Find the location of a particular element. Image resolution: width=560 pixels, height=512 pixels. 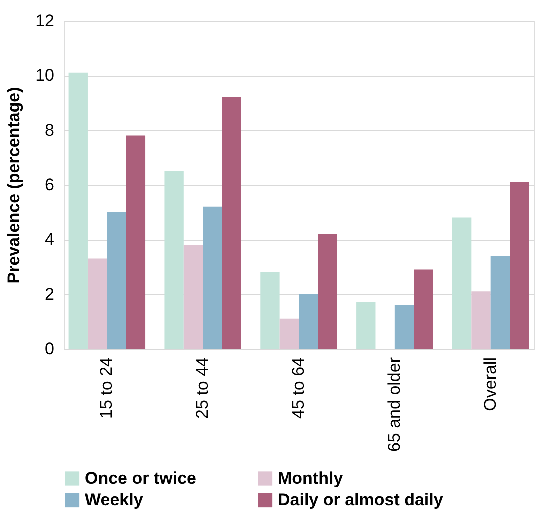

legend-label: Daily or almost daily is located at coordinates (361, 500).